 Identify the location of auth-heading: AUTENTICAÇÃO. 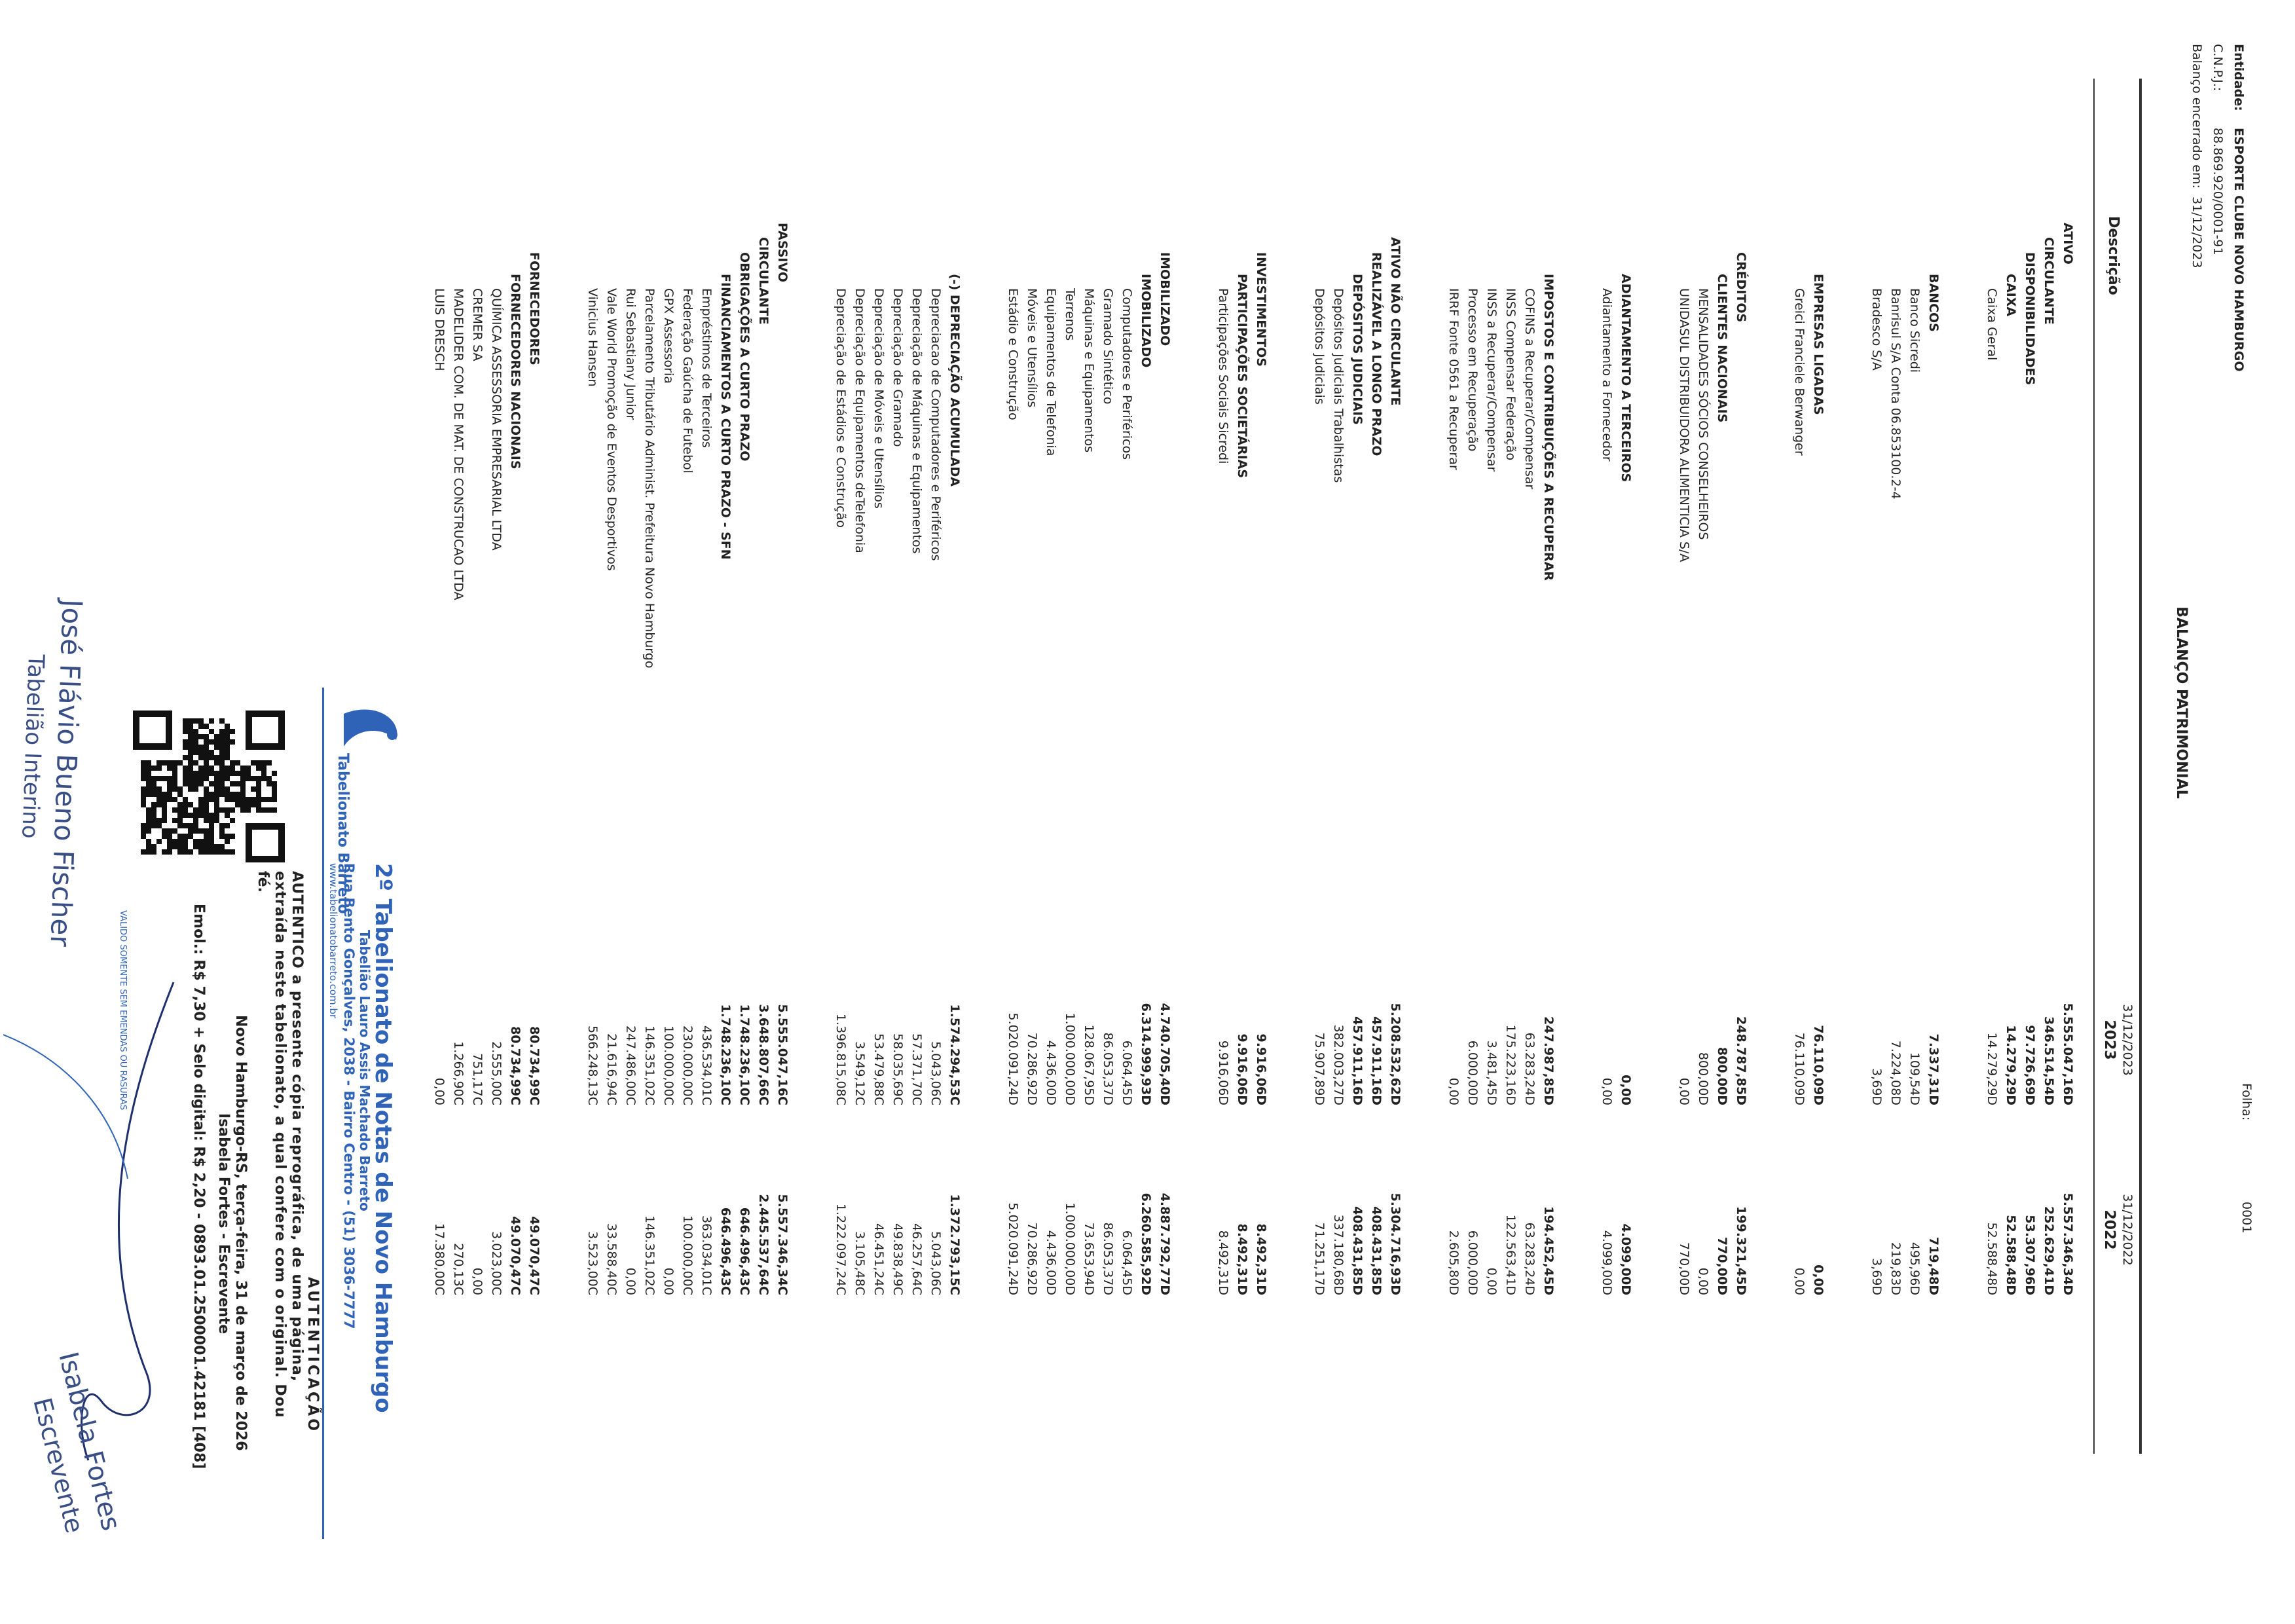
(312, 1355).